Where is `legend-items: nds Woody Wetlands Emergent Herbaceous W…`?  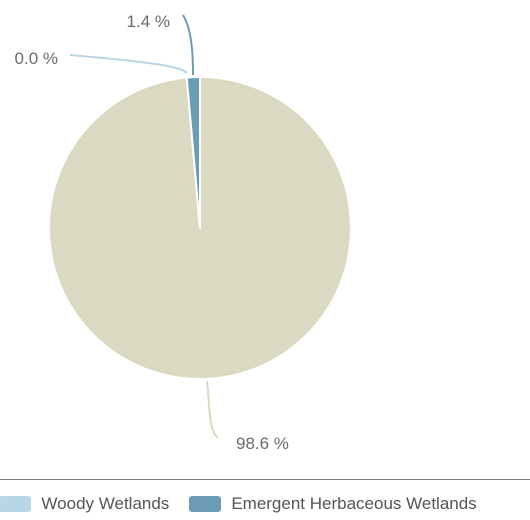
legend-items: nds Woody Wetlands Emergent Herbaceous W… is located at coordinates (248, 504).